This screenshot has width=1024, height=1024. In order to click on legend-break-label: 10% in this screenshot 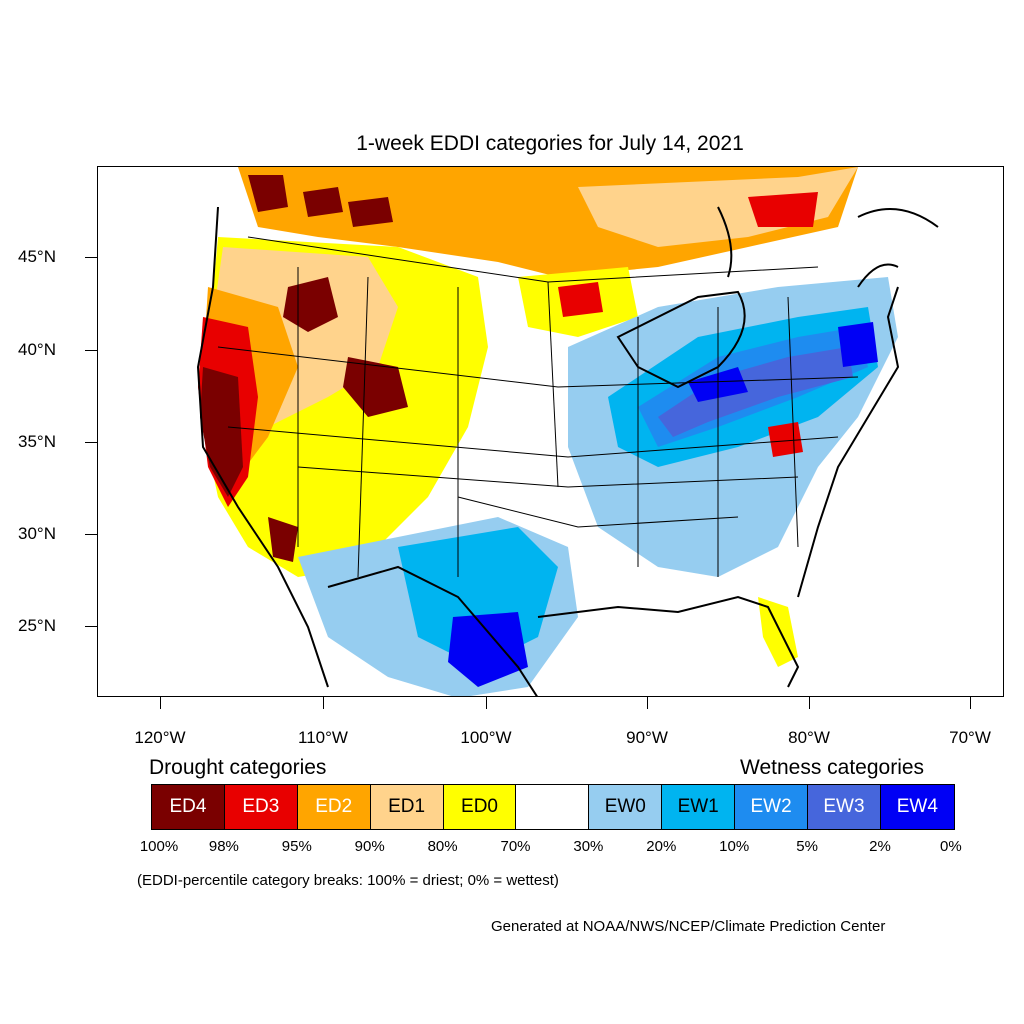, I will do `click(734, 846)`.